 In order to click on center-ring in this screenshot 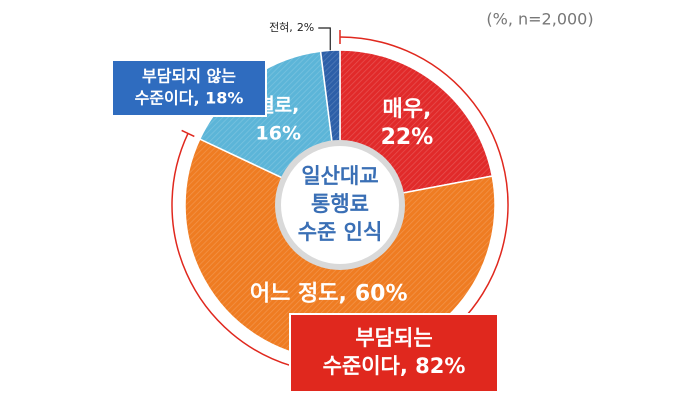, I will do `click(340, 205)`.